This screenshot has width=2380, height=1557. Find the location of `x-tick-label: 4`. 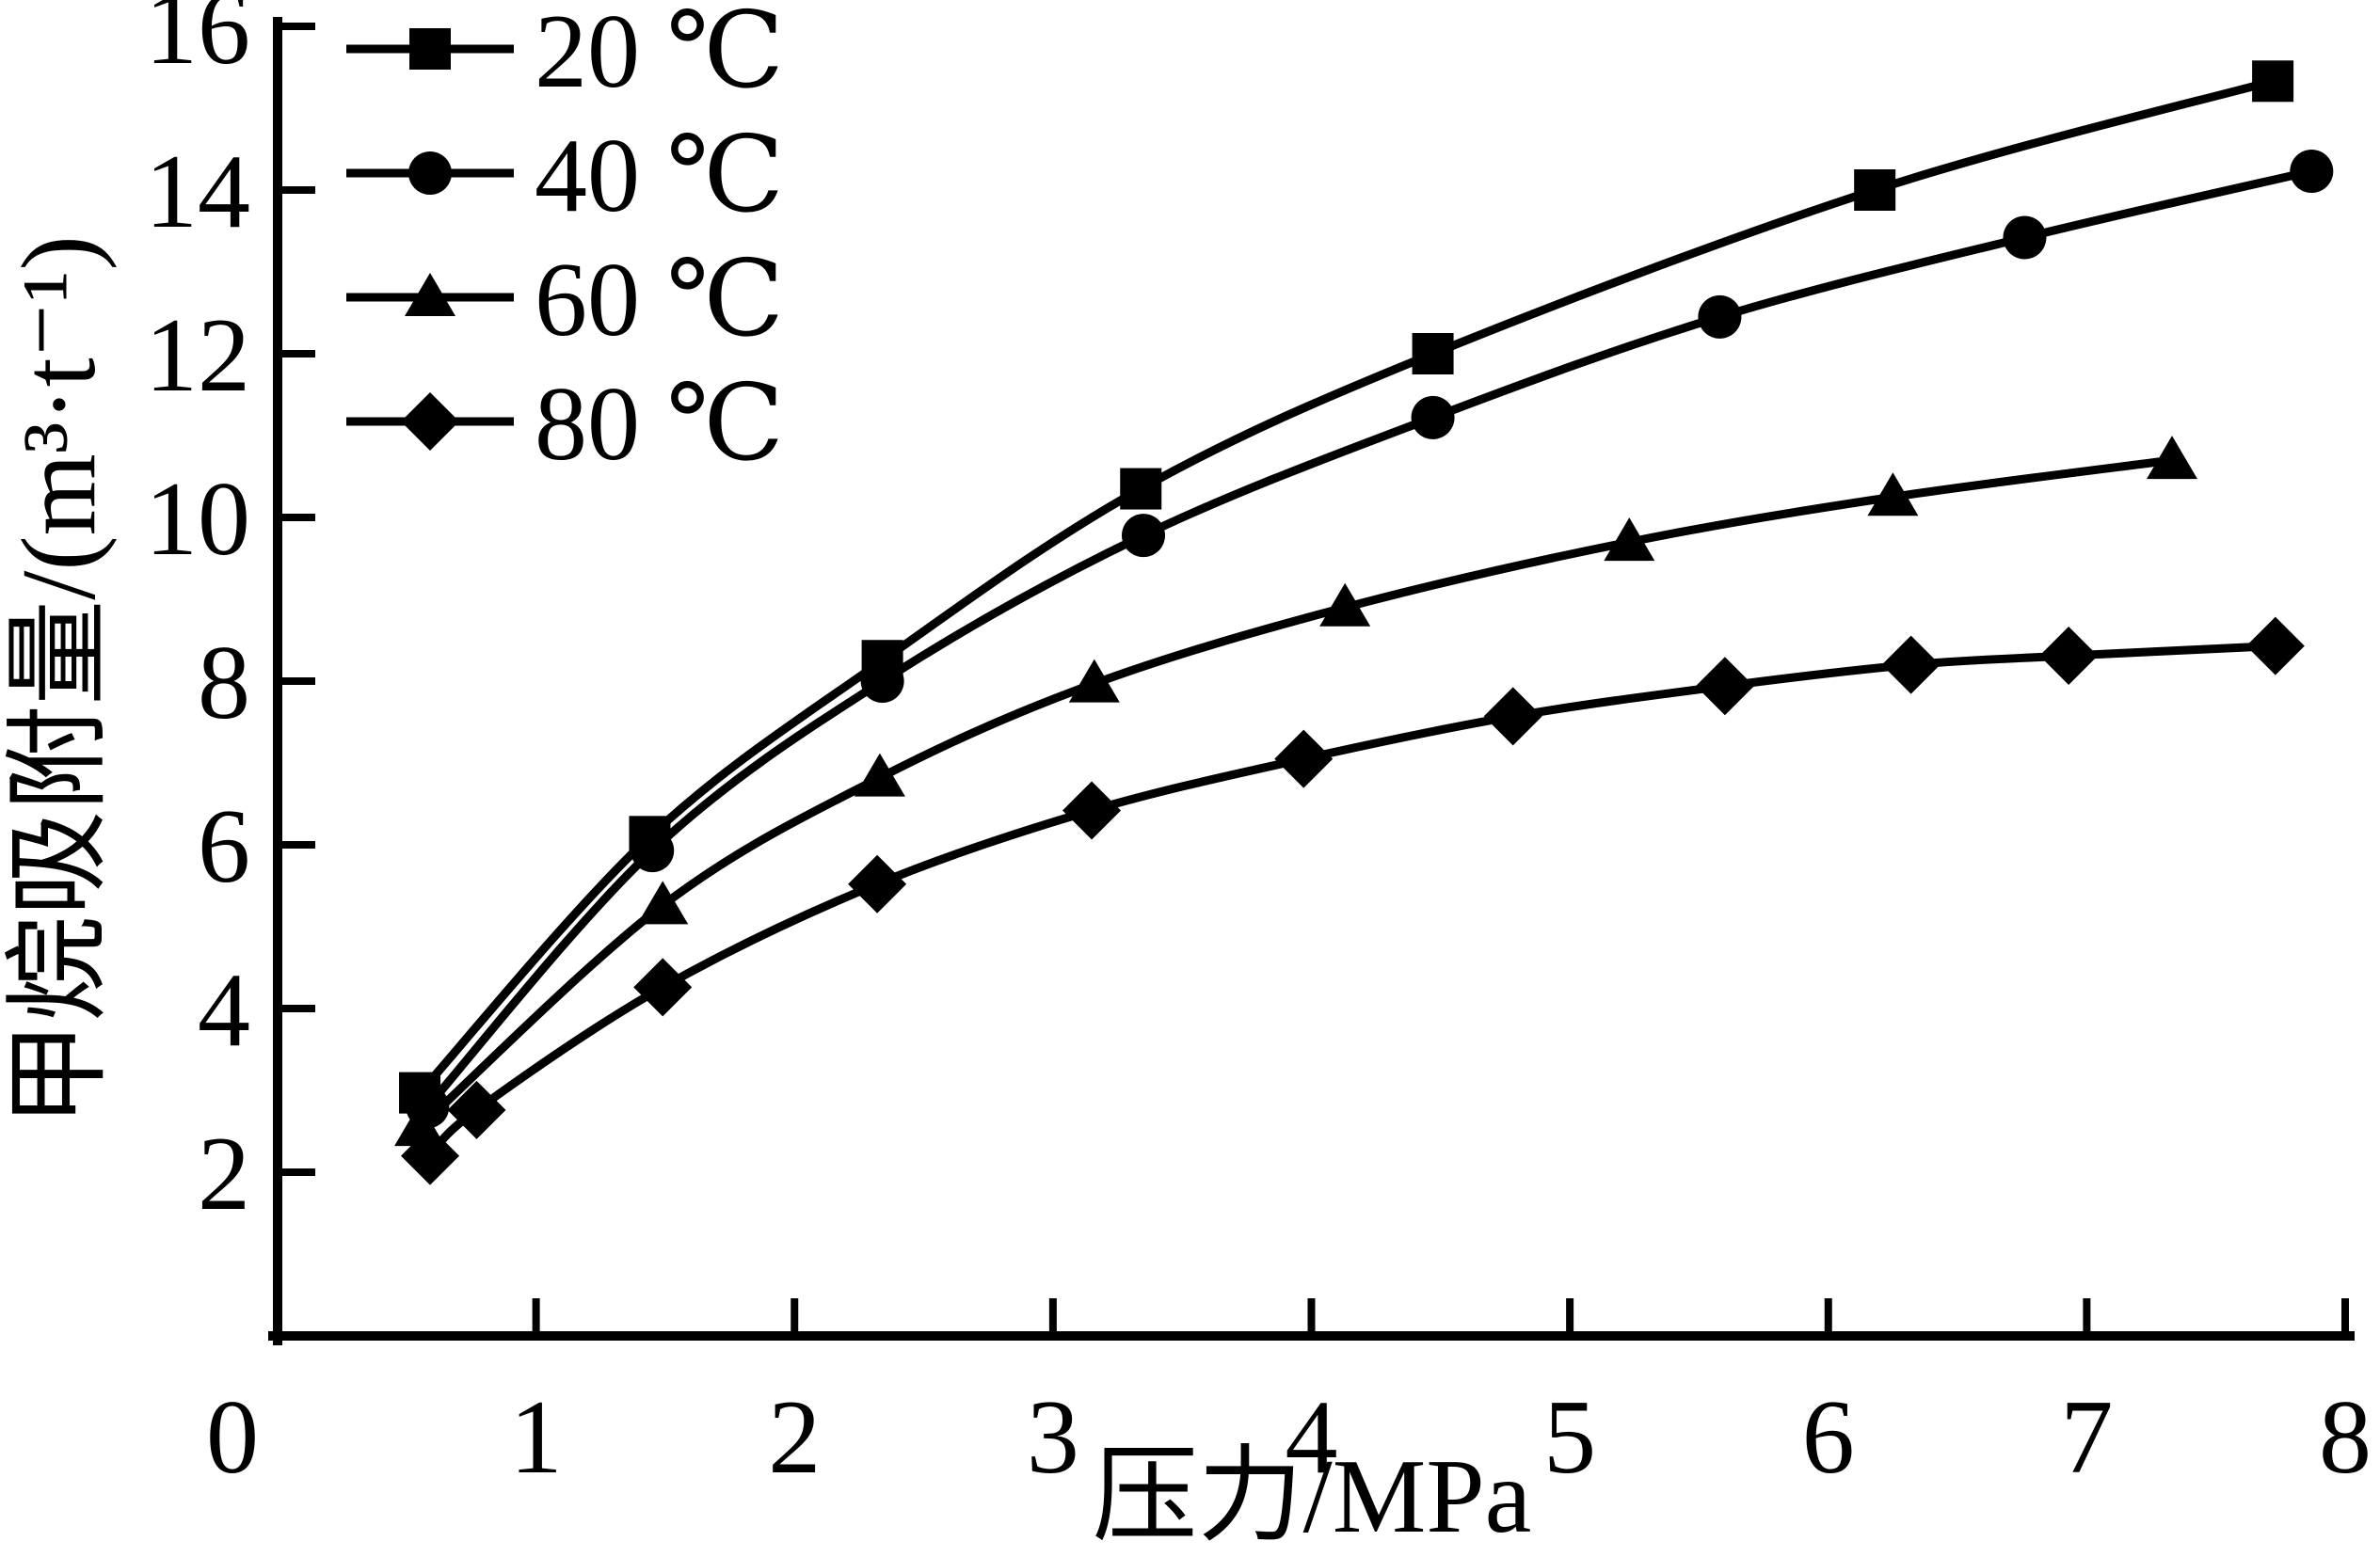

x-tick-label: 4 is located at coordinates (1312, 1437).